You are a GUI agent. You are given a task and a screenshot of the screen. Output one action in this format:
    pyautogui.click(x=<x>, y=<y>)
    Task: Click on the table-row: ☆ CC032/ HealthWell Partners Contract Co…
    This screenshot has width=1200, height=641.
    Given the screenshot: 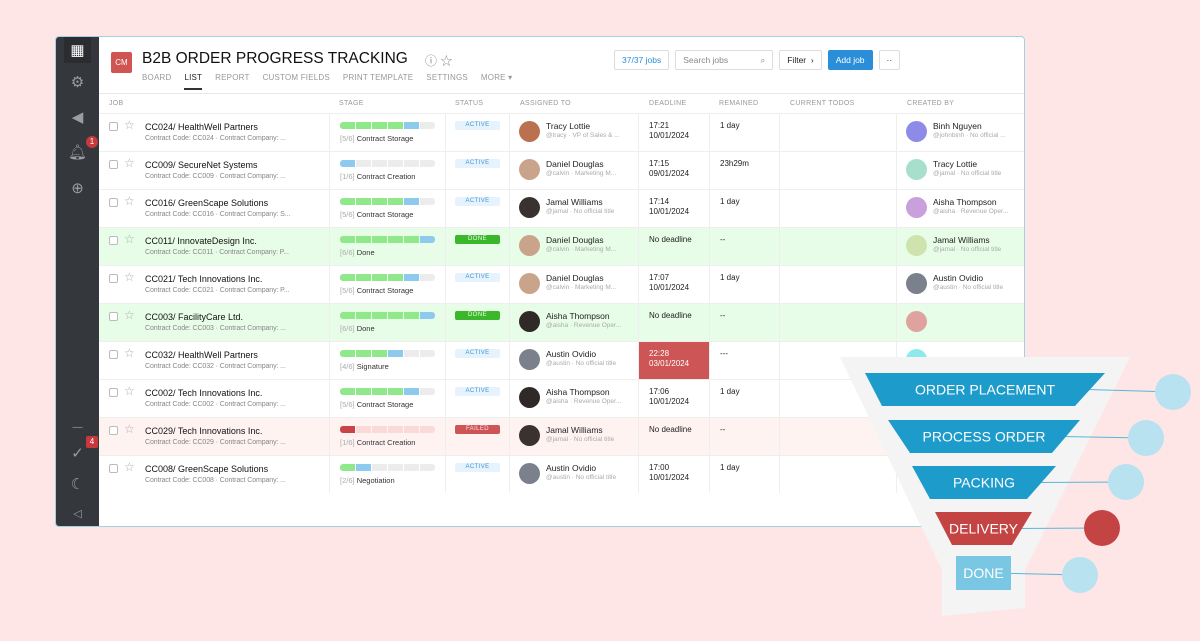 What is the action you would take?
    pyautogui.click(x=561, y=360)
    